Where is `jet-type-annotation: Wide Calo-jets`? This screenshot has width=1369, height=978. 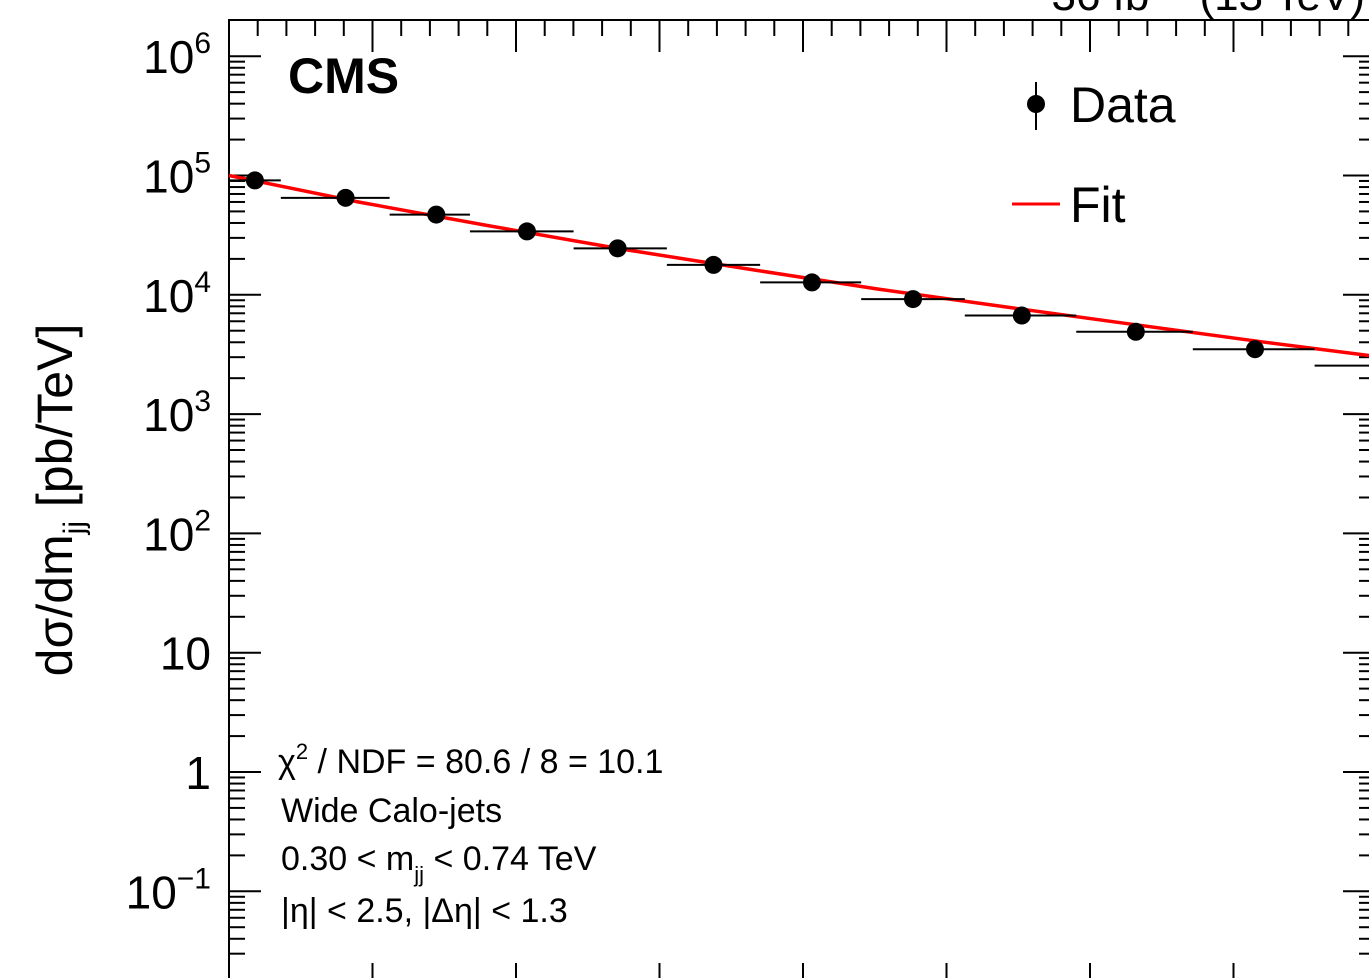 jet-type-annotation: Wide Calo-jets is located at coordinates (391, 811).